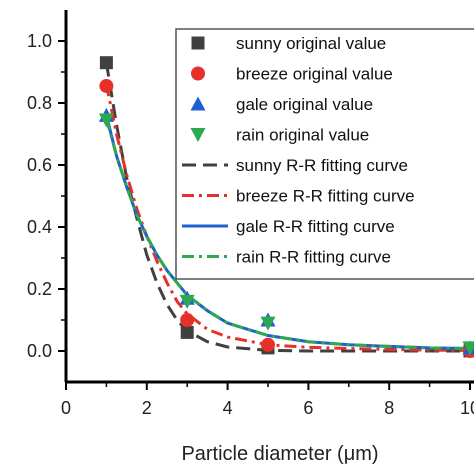 The width and height of the screenshot is (474, 474). What do you see at coordinates (147, 408) in the screenshot?
I see `x-tick-label-1: 2` at bounding box center [147, 408].